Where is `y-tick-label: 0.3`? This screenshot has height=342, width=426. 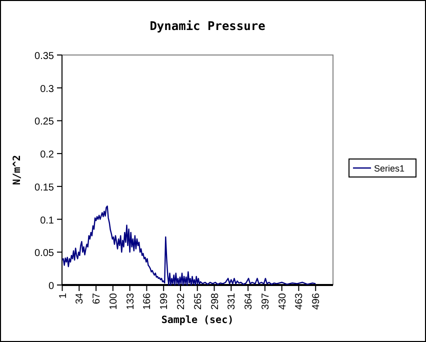
y-tick-label: 0.3 is located at coordinates (47, 89).